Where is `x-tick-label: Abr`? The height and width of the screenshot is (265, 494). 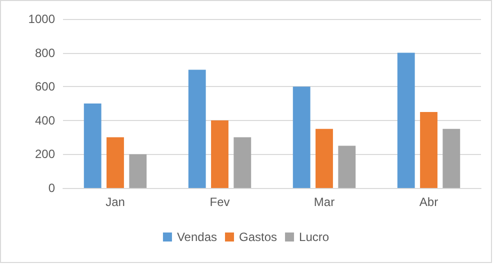 x-tick-label: Abr is located at coordinates (428, 202).